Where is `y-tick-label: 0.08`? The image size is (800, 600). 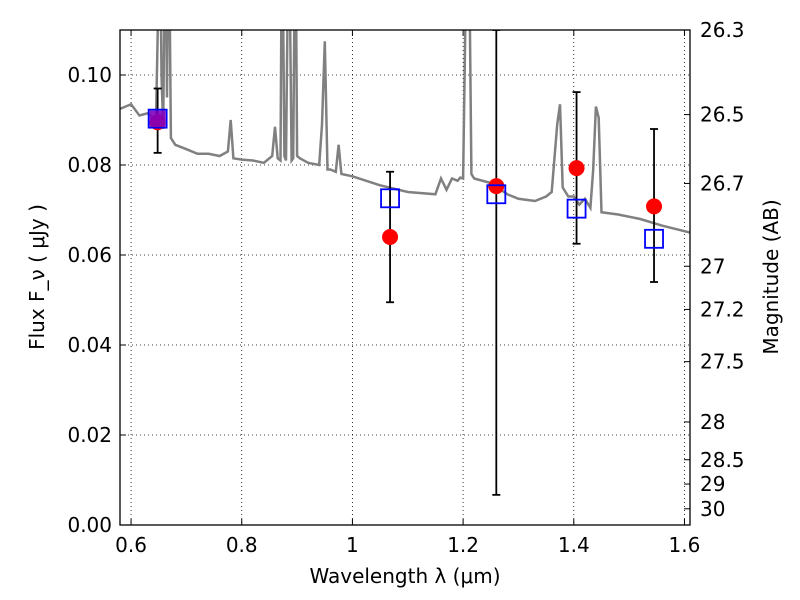
y-tick-label: 0.08 is located at coordinates (89, 165).